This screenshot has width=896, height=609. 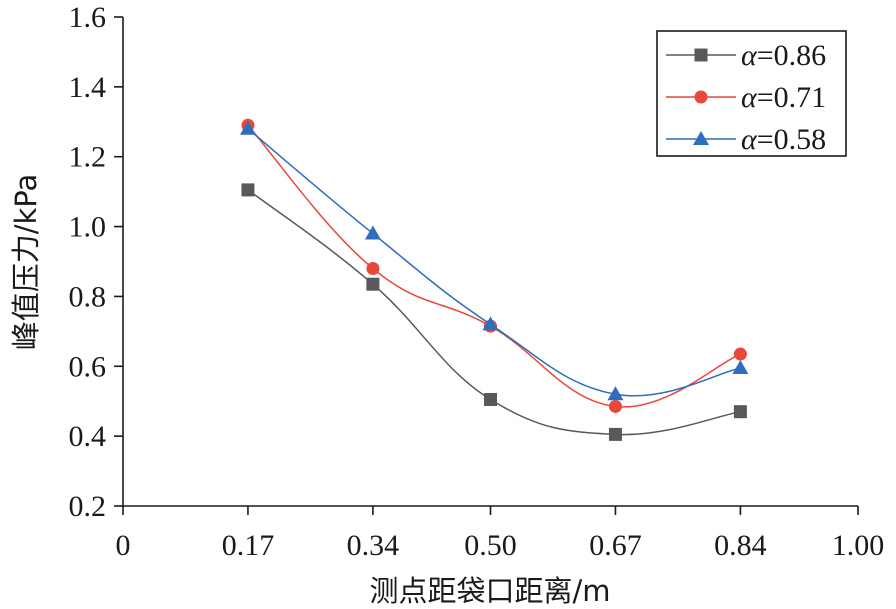 What do you see at coordinates (88, 436) in the screenshot?
I see `y-tick-label: 0.4` at bounding box center [88, 436].